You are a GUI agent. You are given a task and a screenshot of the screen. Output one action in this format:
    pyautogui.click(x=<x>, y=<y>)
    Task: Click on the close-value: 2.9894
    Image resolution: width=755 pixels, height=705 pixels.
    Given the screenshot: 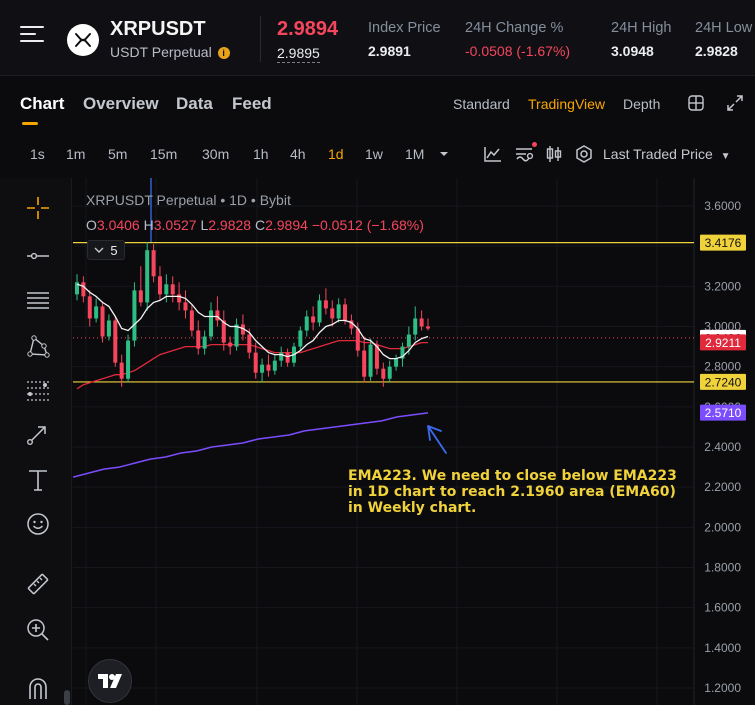 What is the action you would take?
    pyautogui.click(x=286, y=225)
    